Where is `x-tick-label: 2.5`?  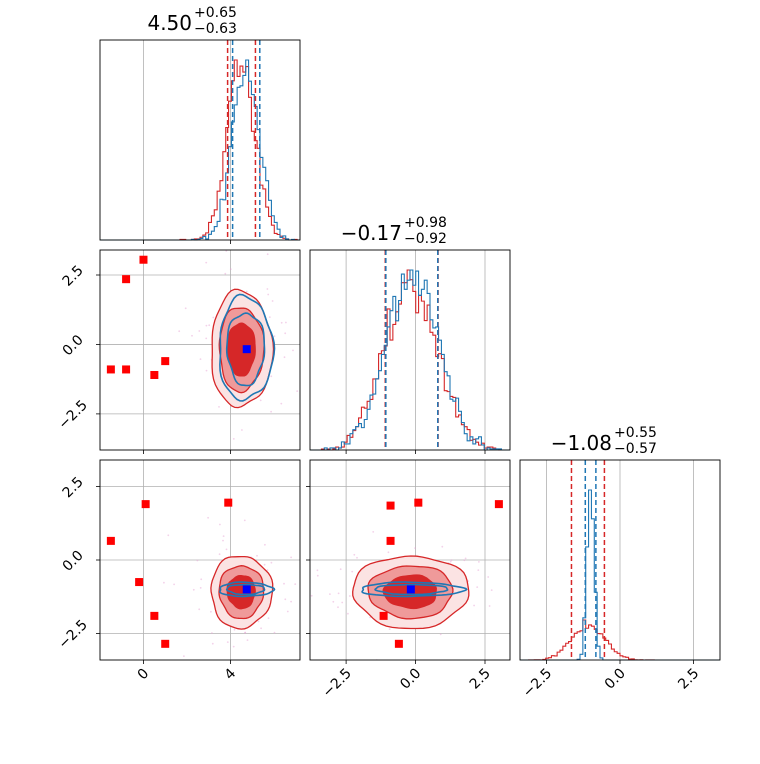
x-tick-label: 2.5 is located at coordinates (688, 679).